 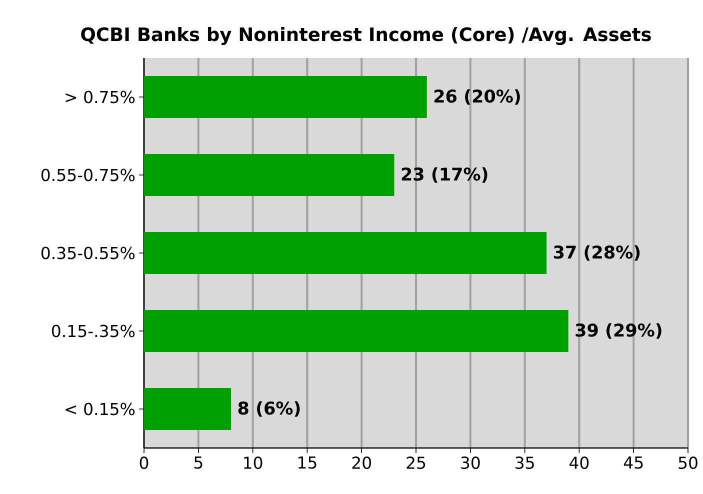 I want to click on data-label: 37 (28%), so click(x=597, y=253).